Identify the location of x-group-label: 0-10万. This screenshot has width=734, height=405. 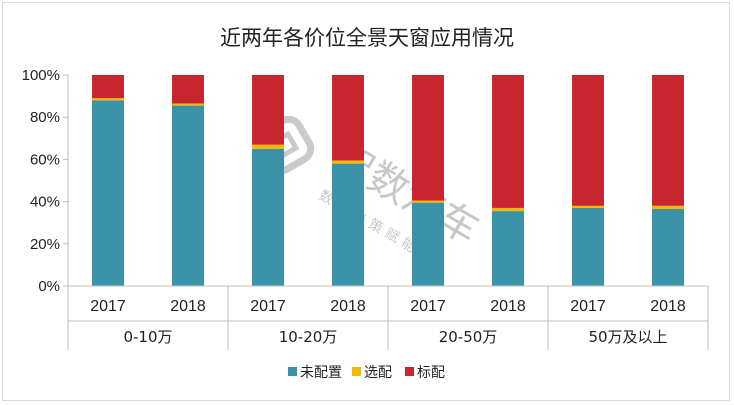
(147, 337).